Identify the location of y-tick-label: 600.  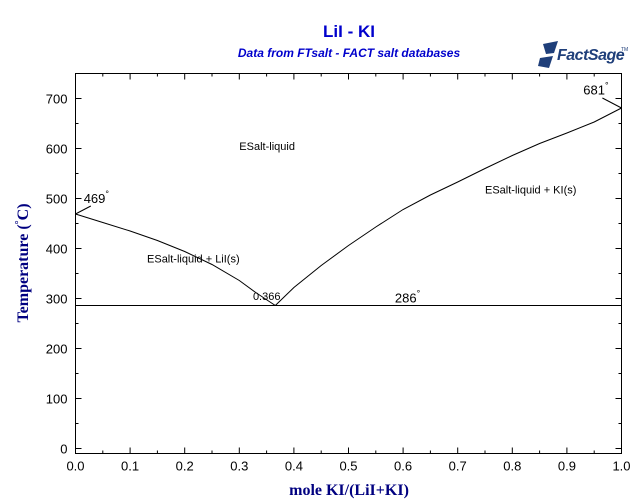
(57, 149).